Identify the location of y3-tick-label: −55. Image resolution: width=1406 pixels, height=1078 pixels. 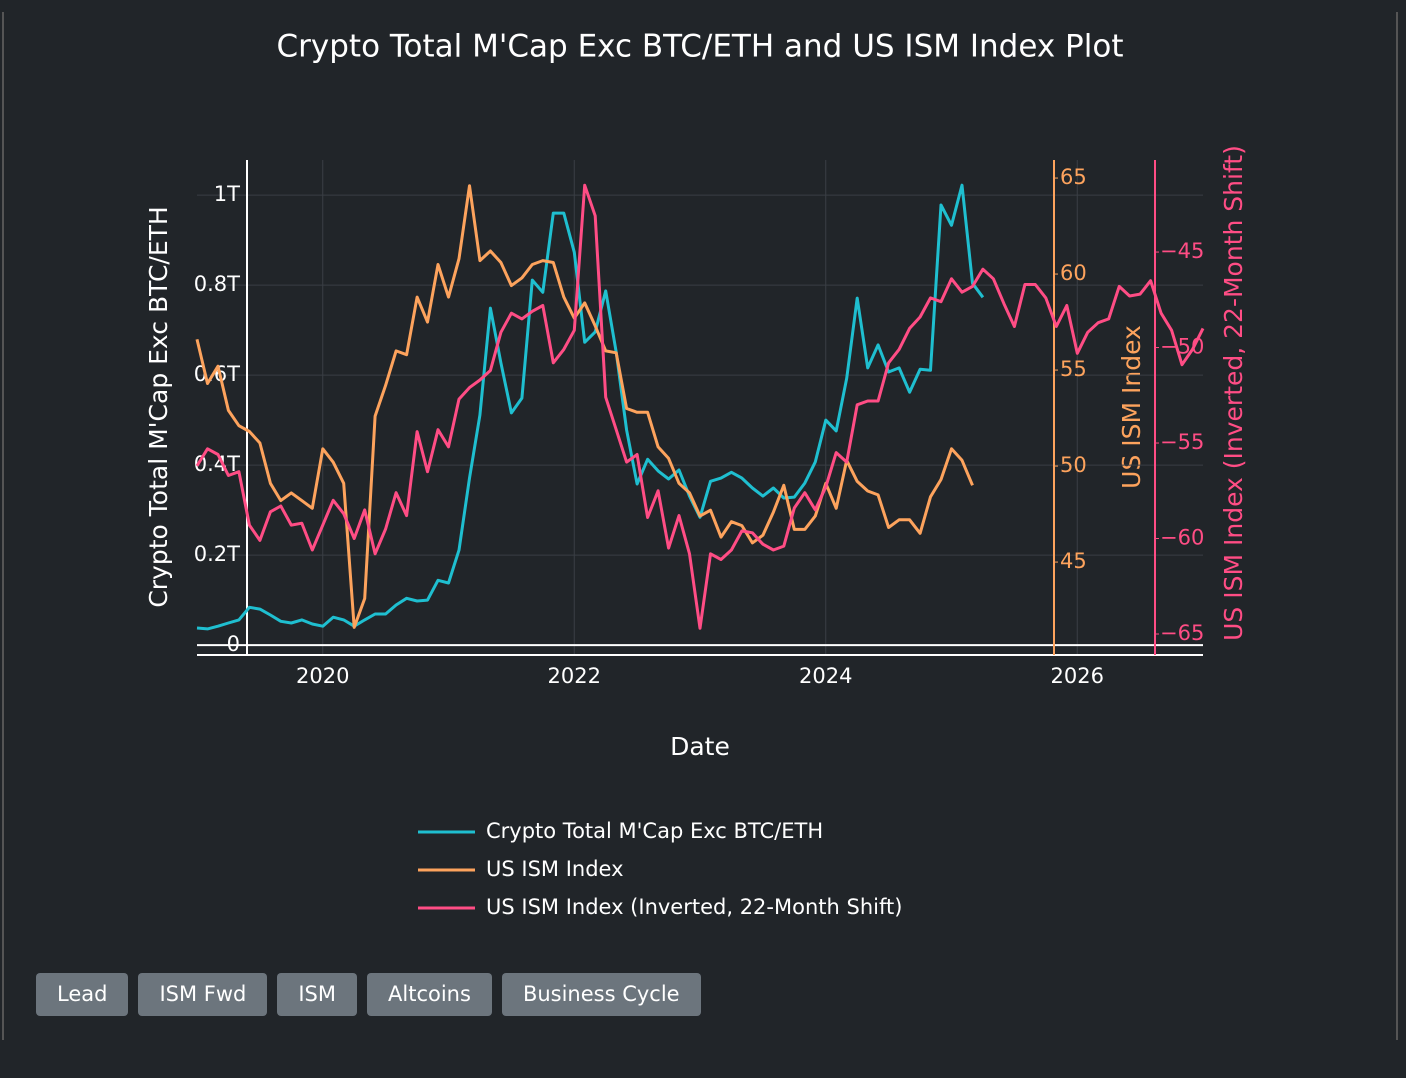
(1182, 442).